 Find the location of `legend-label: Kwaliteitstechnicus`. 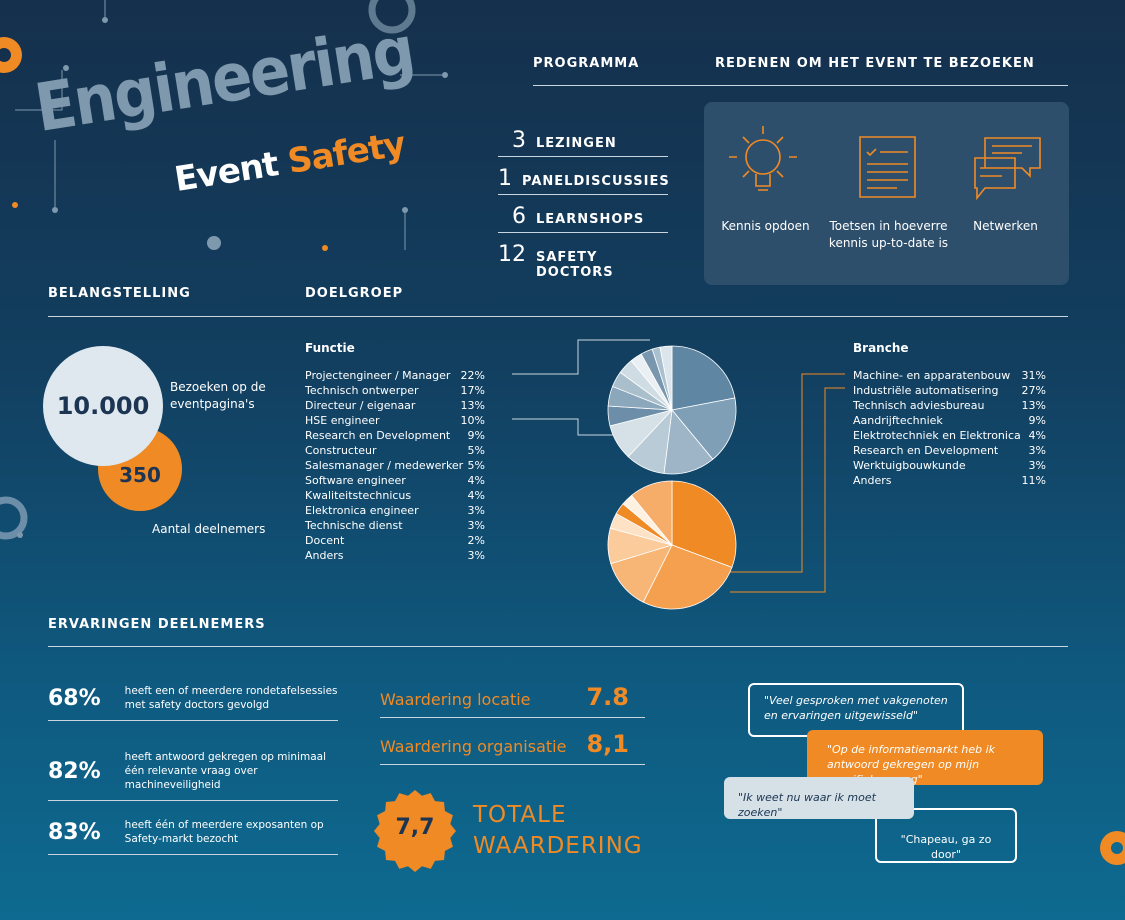

legend-label: Kwaliteitstechnicus is located at coordinates (358, 495).